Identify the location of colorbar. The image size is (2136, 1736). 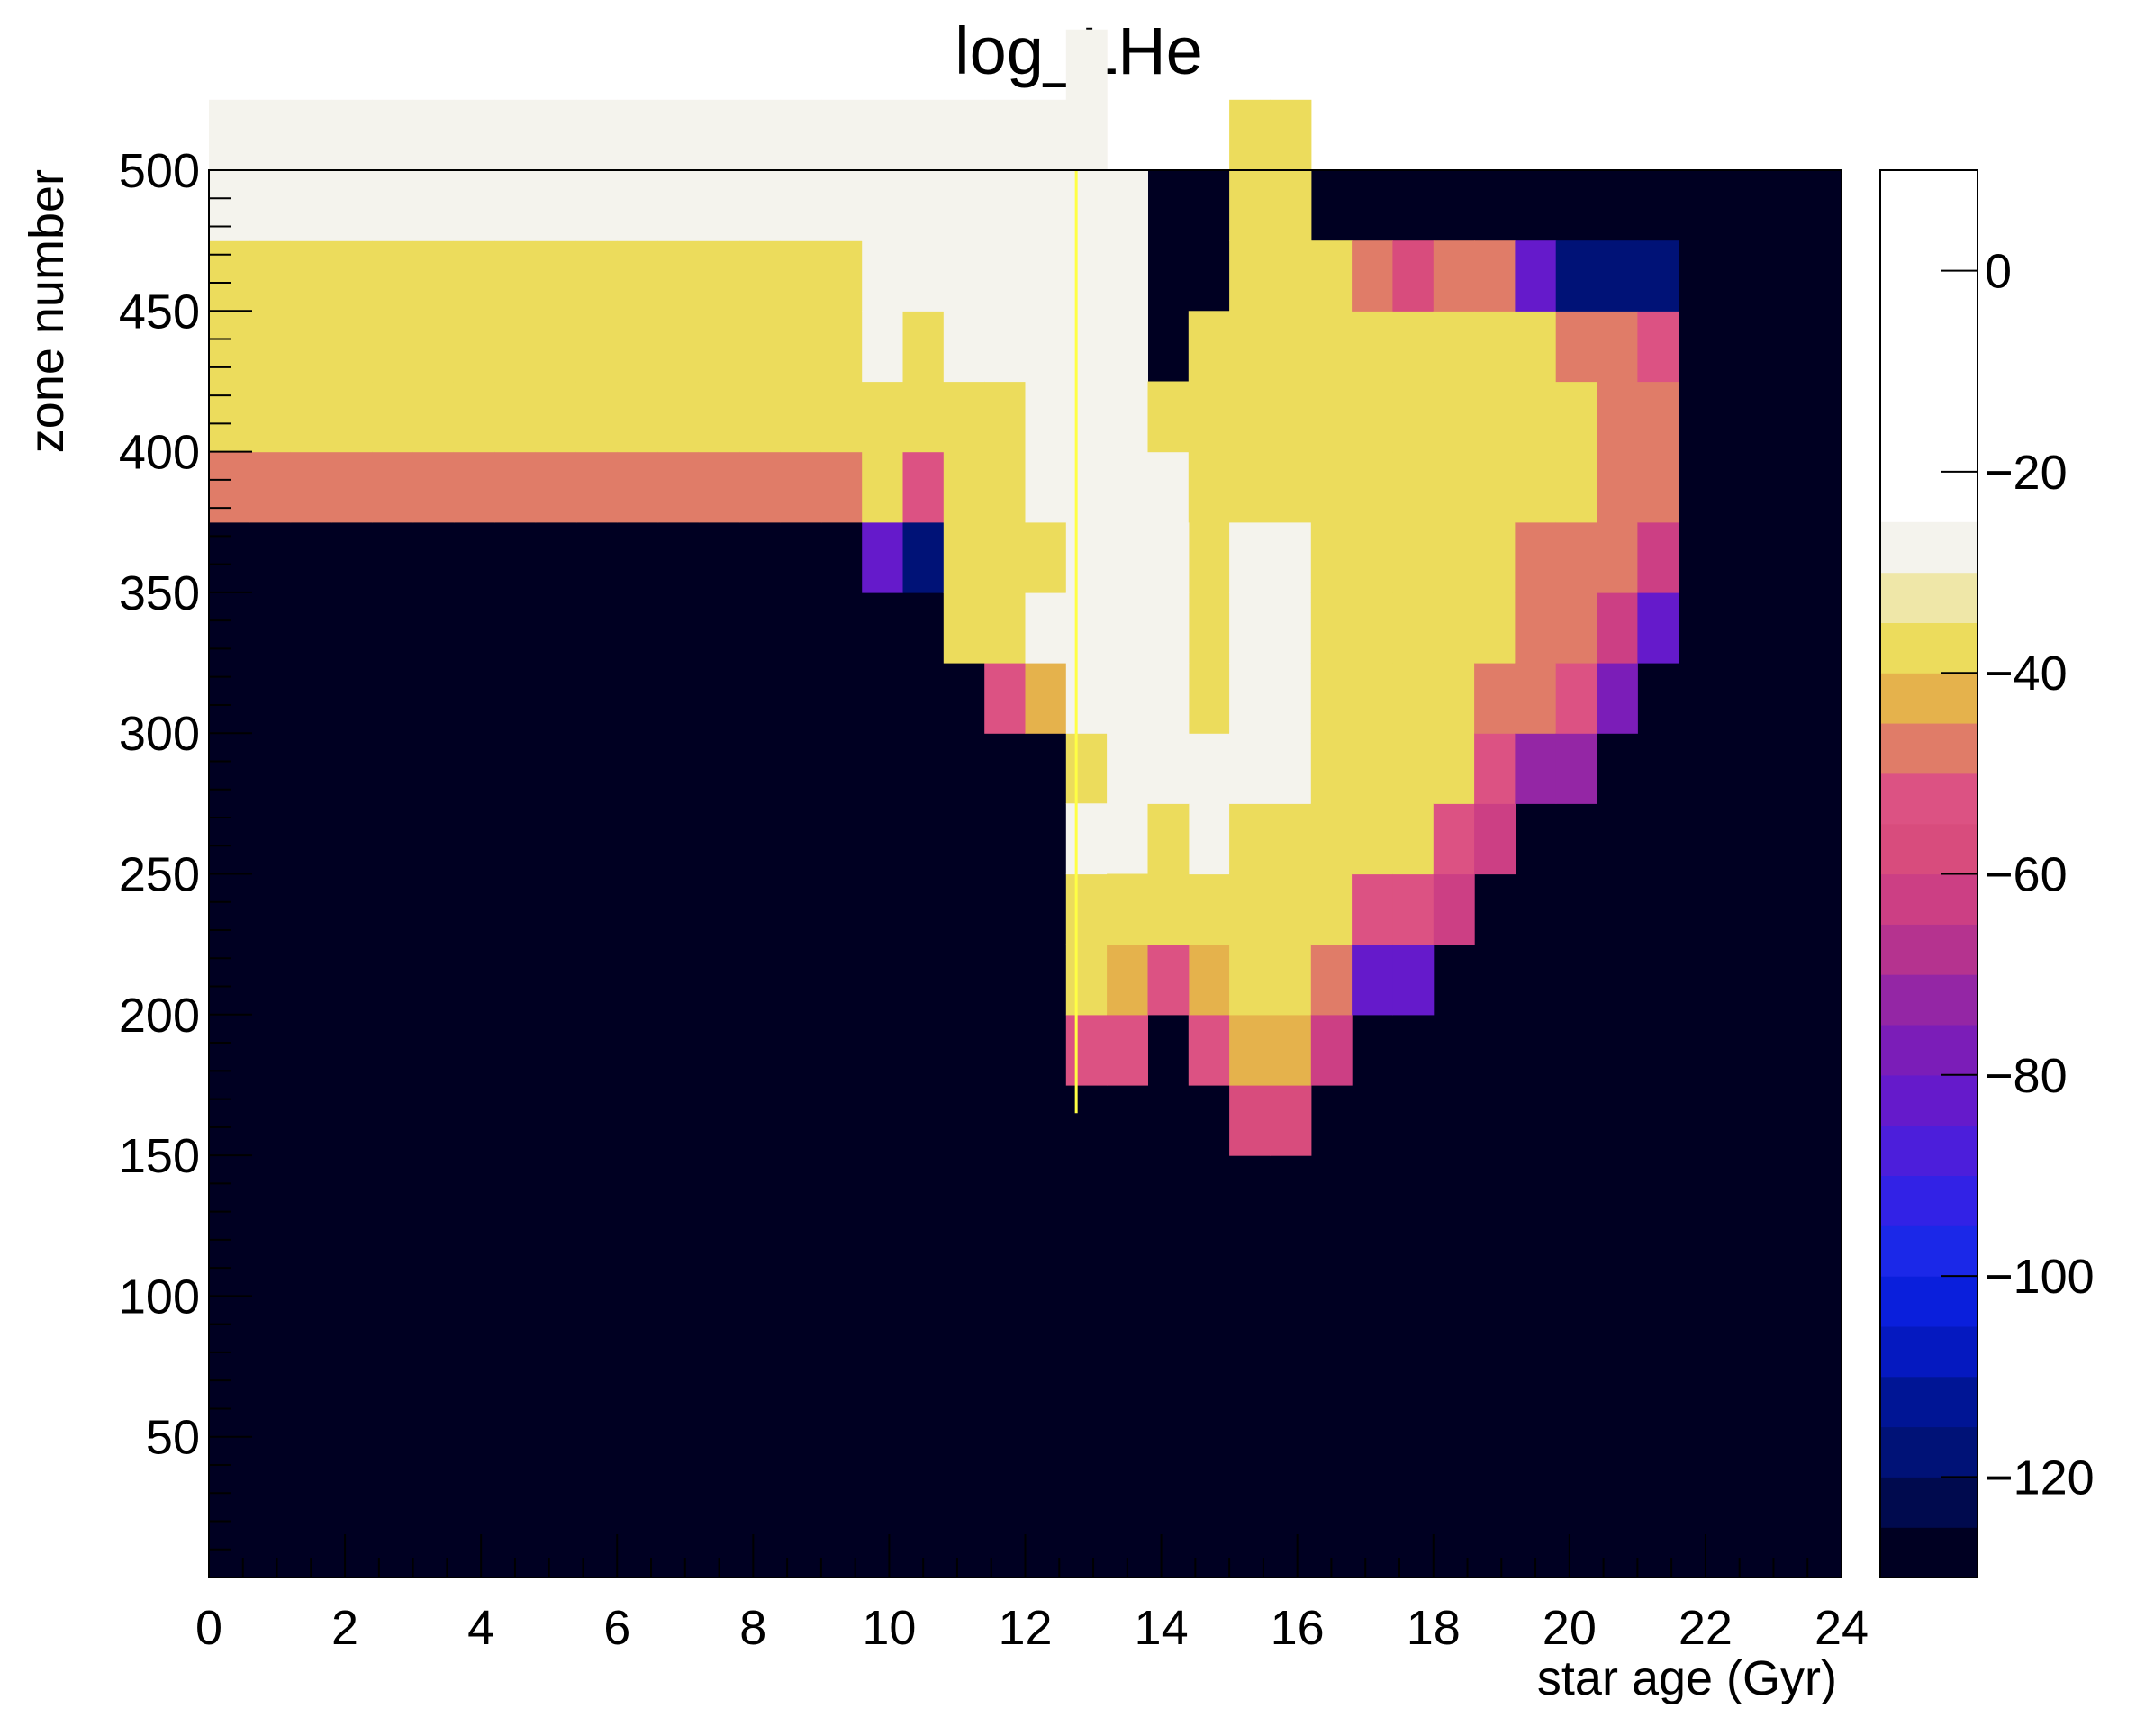
(1928, 873).